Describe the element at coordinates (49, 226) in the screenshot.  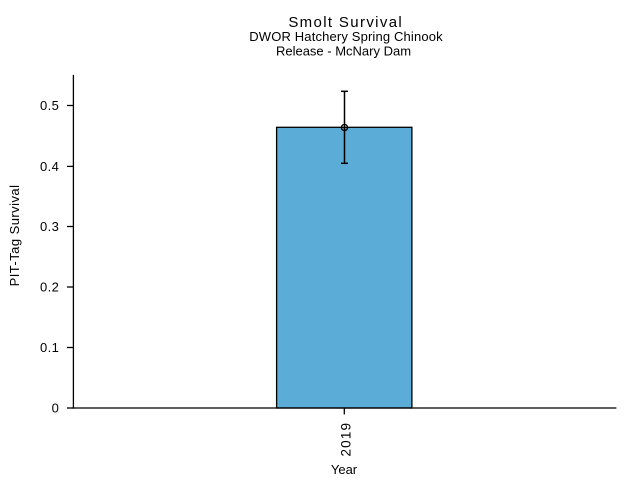
I see `svg-text: 0.3` at that location.